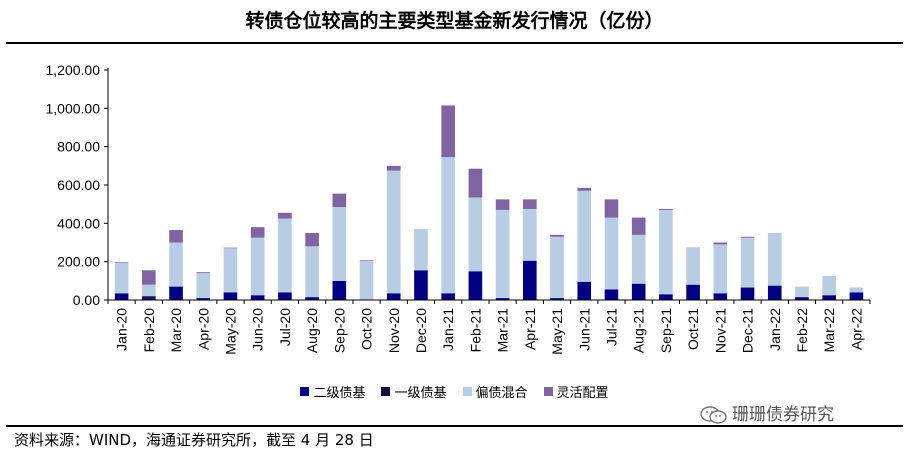  Describe the element at coordinates (312, 330) in the screenshot. I see `x-tick-label: Aug-20` at that location.